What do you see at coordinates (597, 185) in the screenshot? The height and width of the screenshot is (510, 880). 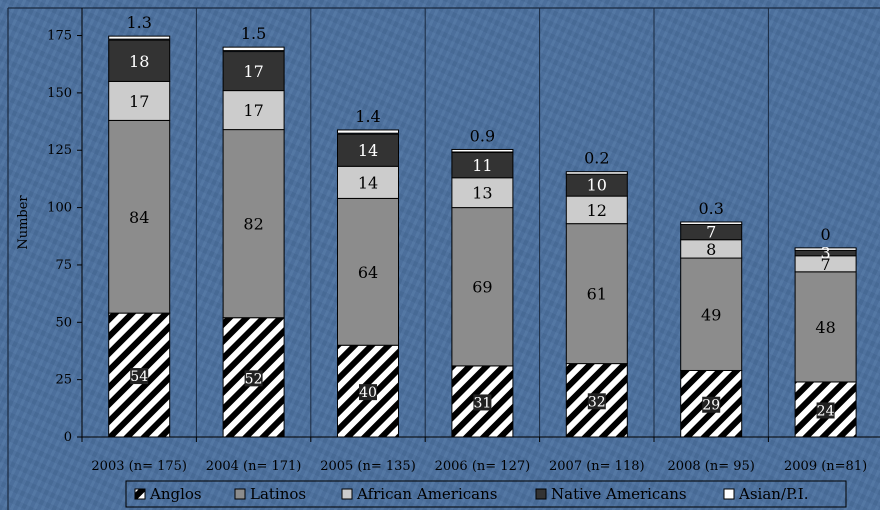 I see `data-label-native-americans: 10` at bounding box center [597, 185].